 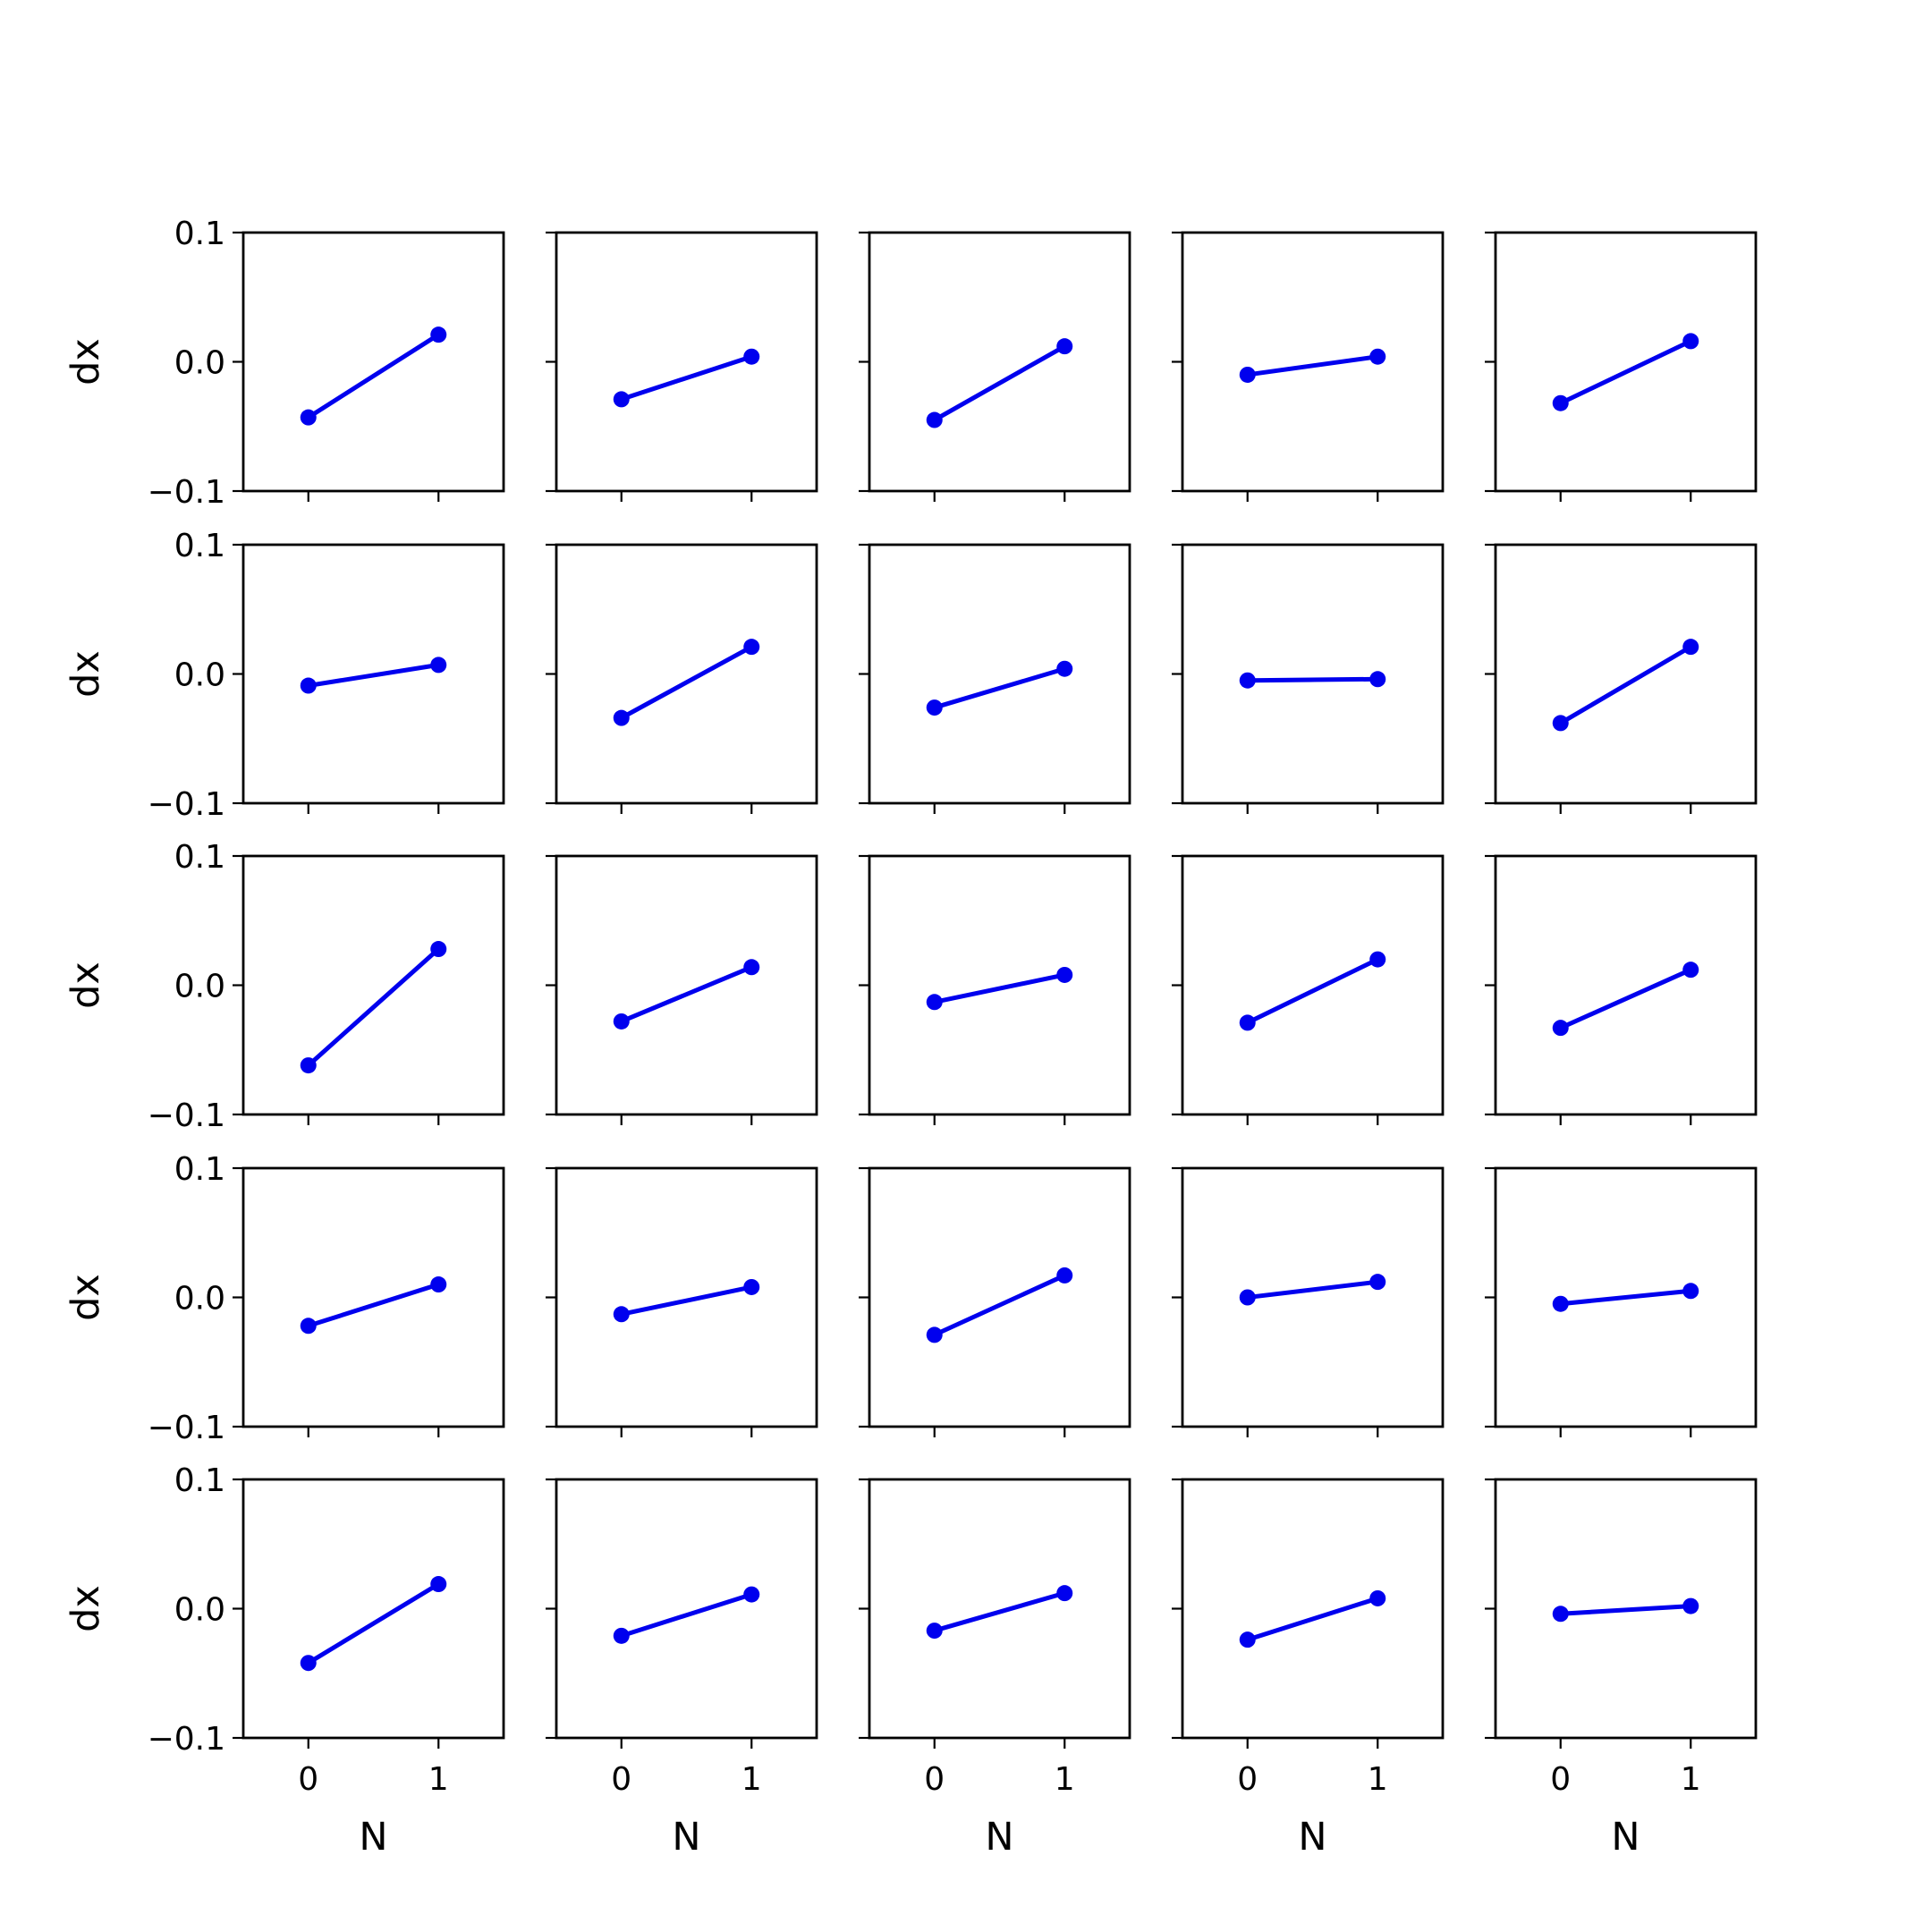 What do you see at coordinates (284, 1298) in the screenshot?
I see `subplot-r4-c1: −0.1 0.0 0.1 dx` at bounding box center [284, 1298].